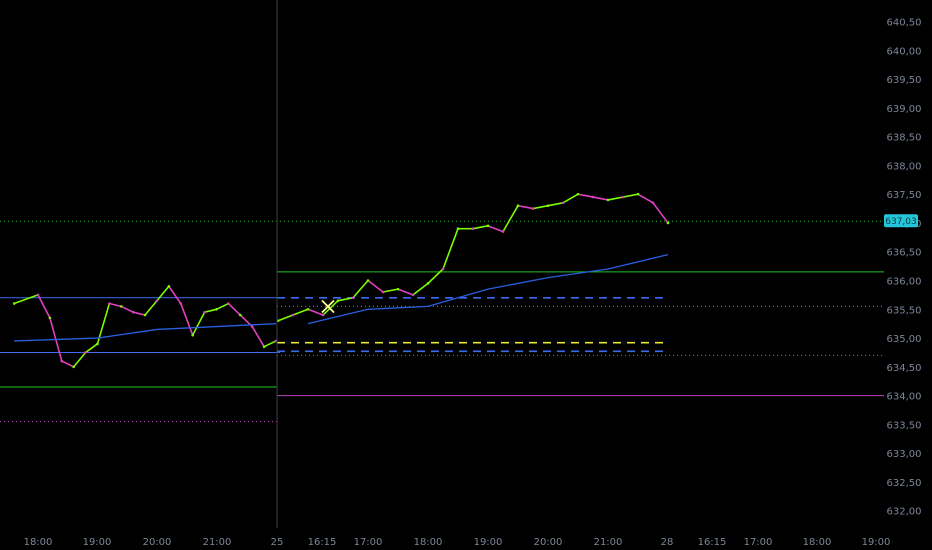 The width and height of the screenshot is (932, 550). Describe the element at coordinates (904, 310) in the screenshot. I see `y-tick-label: 635,50` at that location.